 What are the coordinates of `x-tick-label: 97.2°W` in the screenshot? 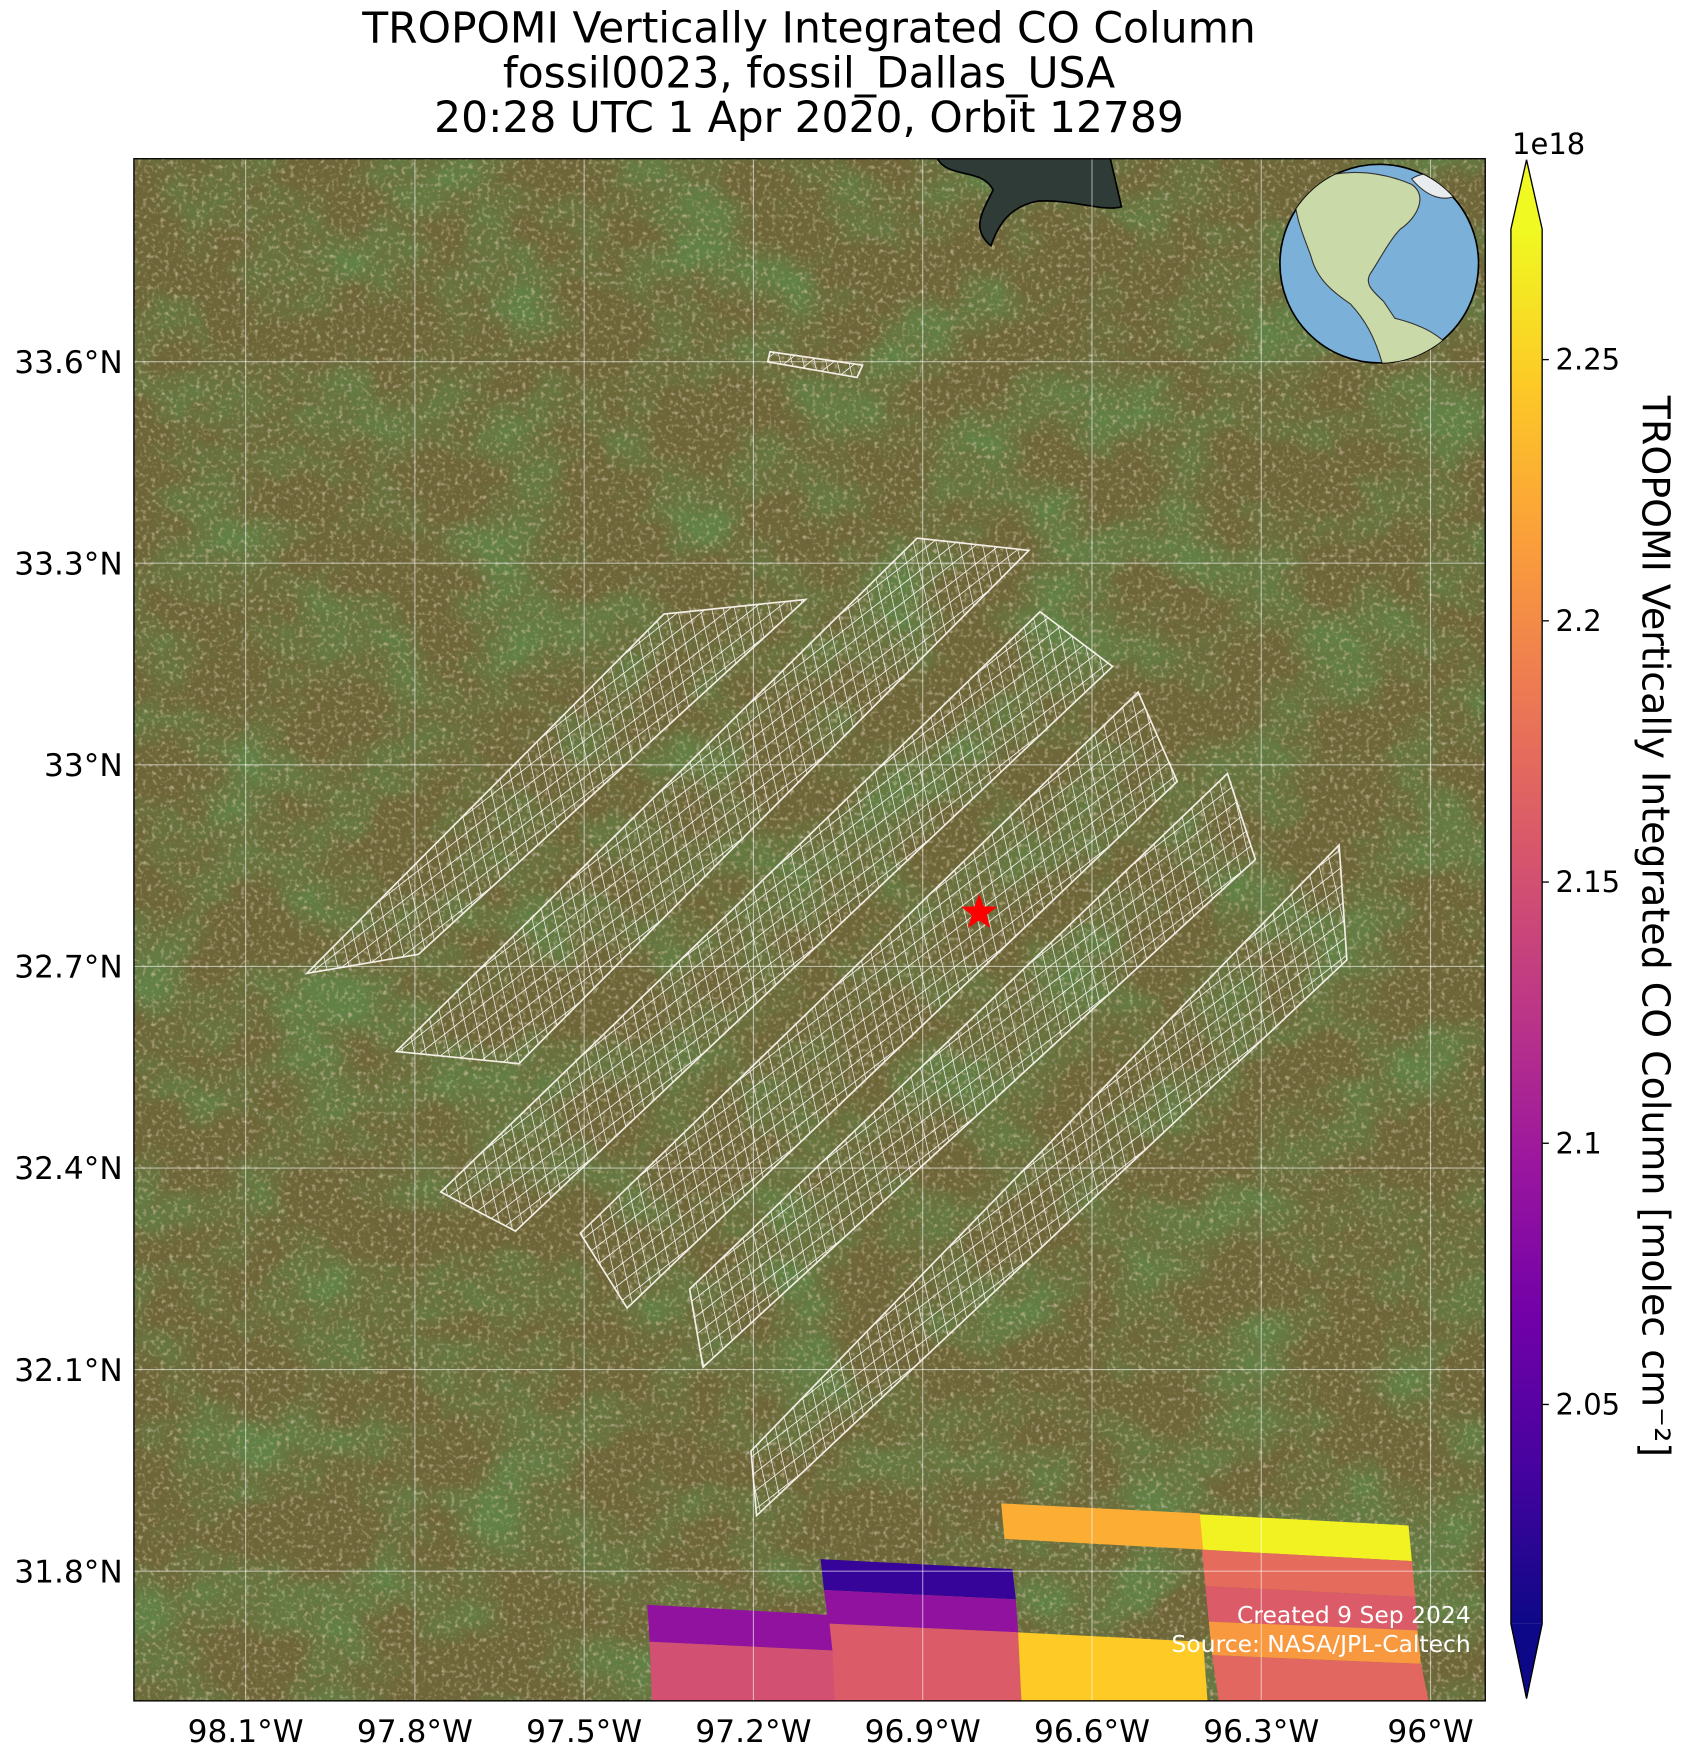 It's located at (753, 1731).